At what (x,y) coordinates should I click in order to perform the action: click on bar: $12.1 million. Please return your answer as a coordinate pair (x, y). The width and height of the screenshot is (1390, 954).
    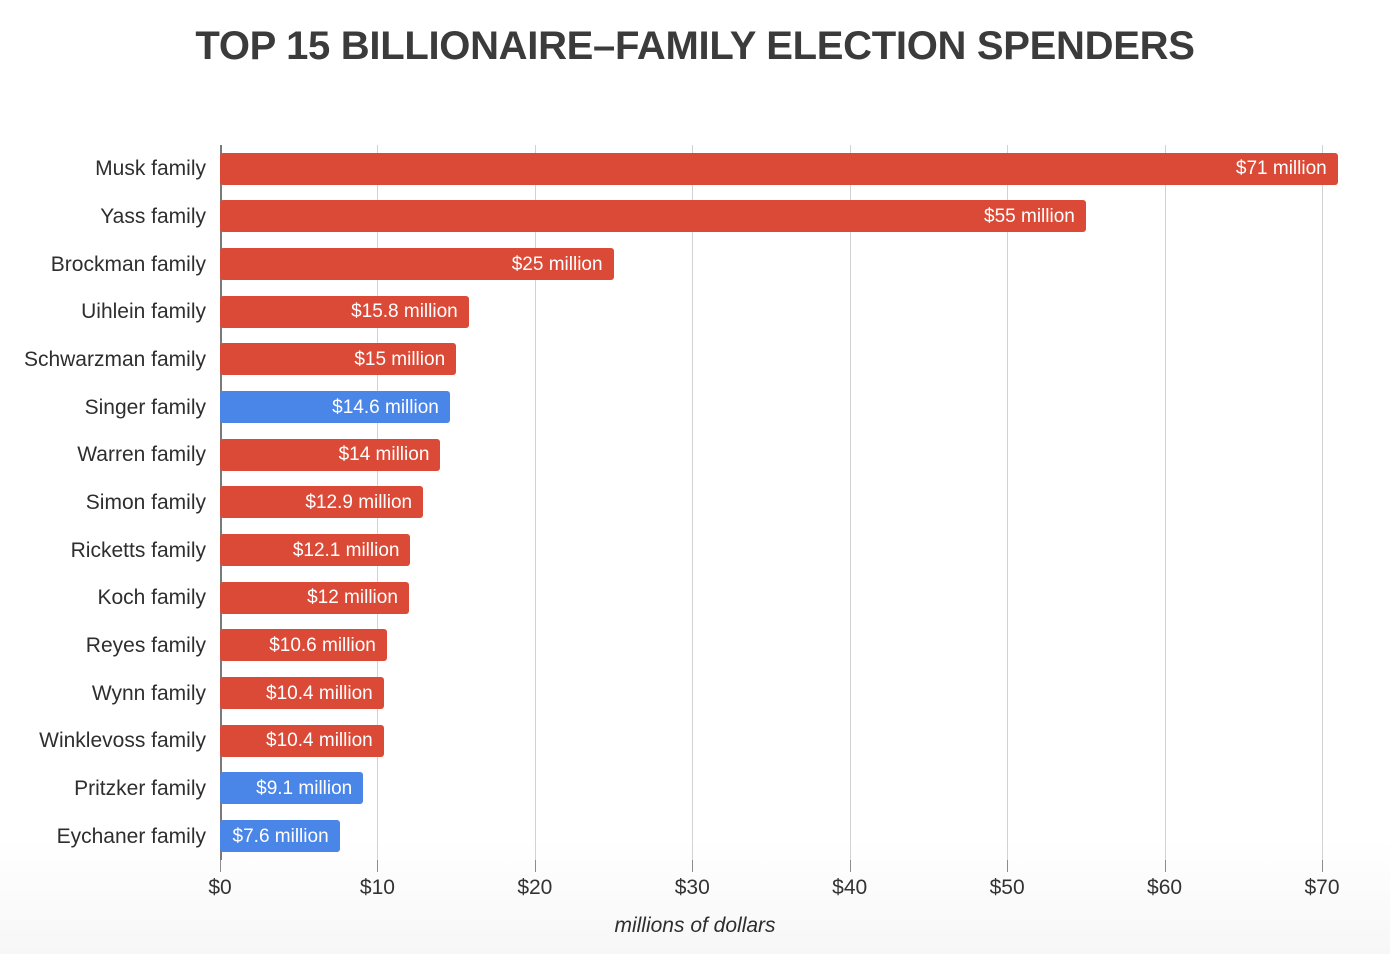
    Looking at the image, I should click on (315, 550).